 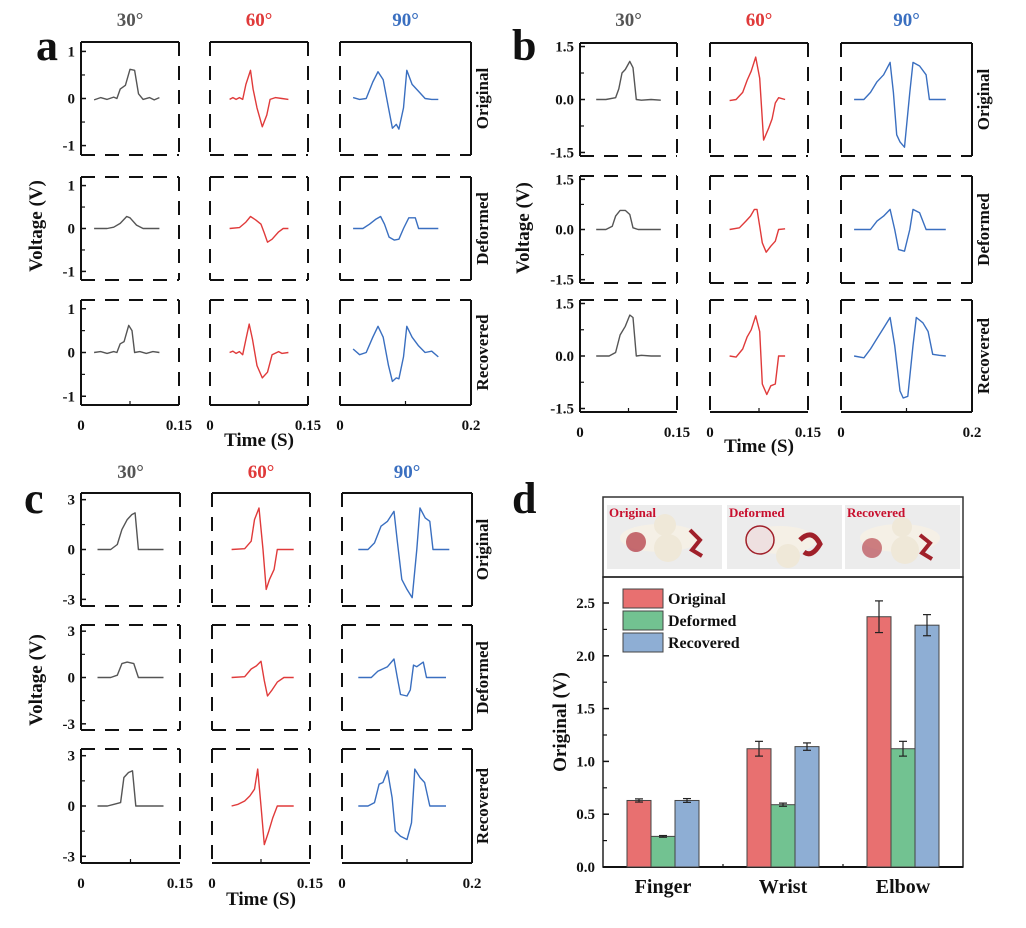 I want to click on bar-recovered-finger, so click(x=687, y=833).